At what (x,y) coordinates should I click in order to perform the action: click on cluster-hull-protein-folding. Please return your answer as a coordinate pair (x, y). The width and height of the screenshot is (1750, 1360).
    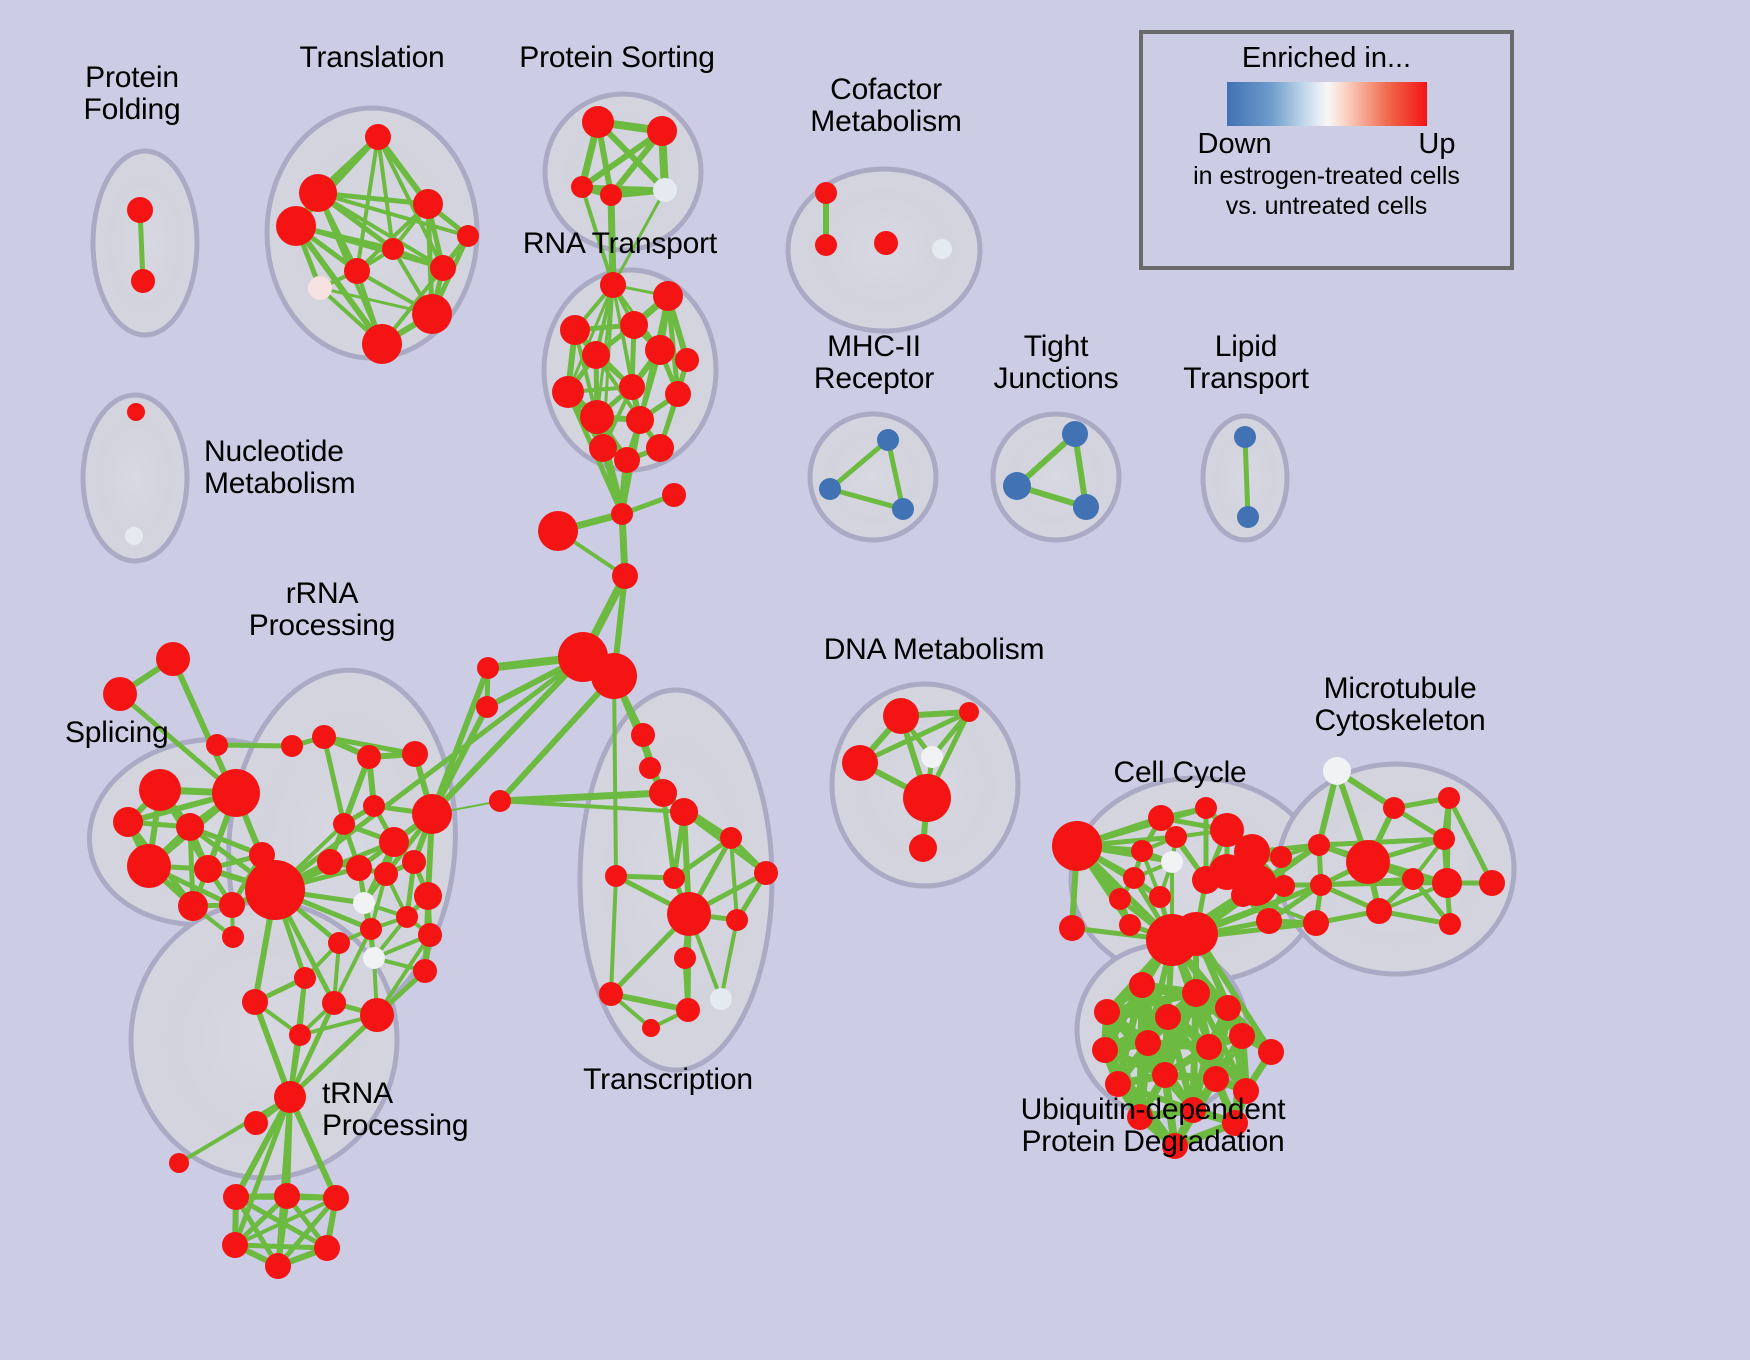
    Looking at the image, I should click on (145, 243).